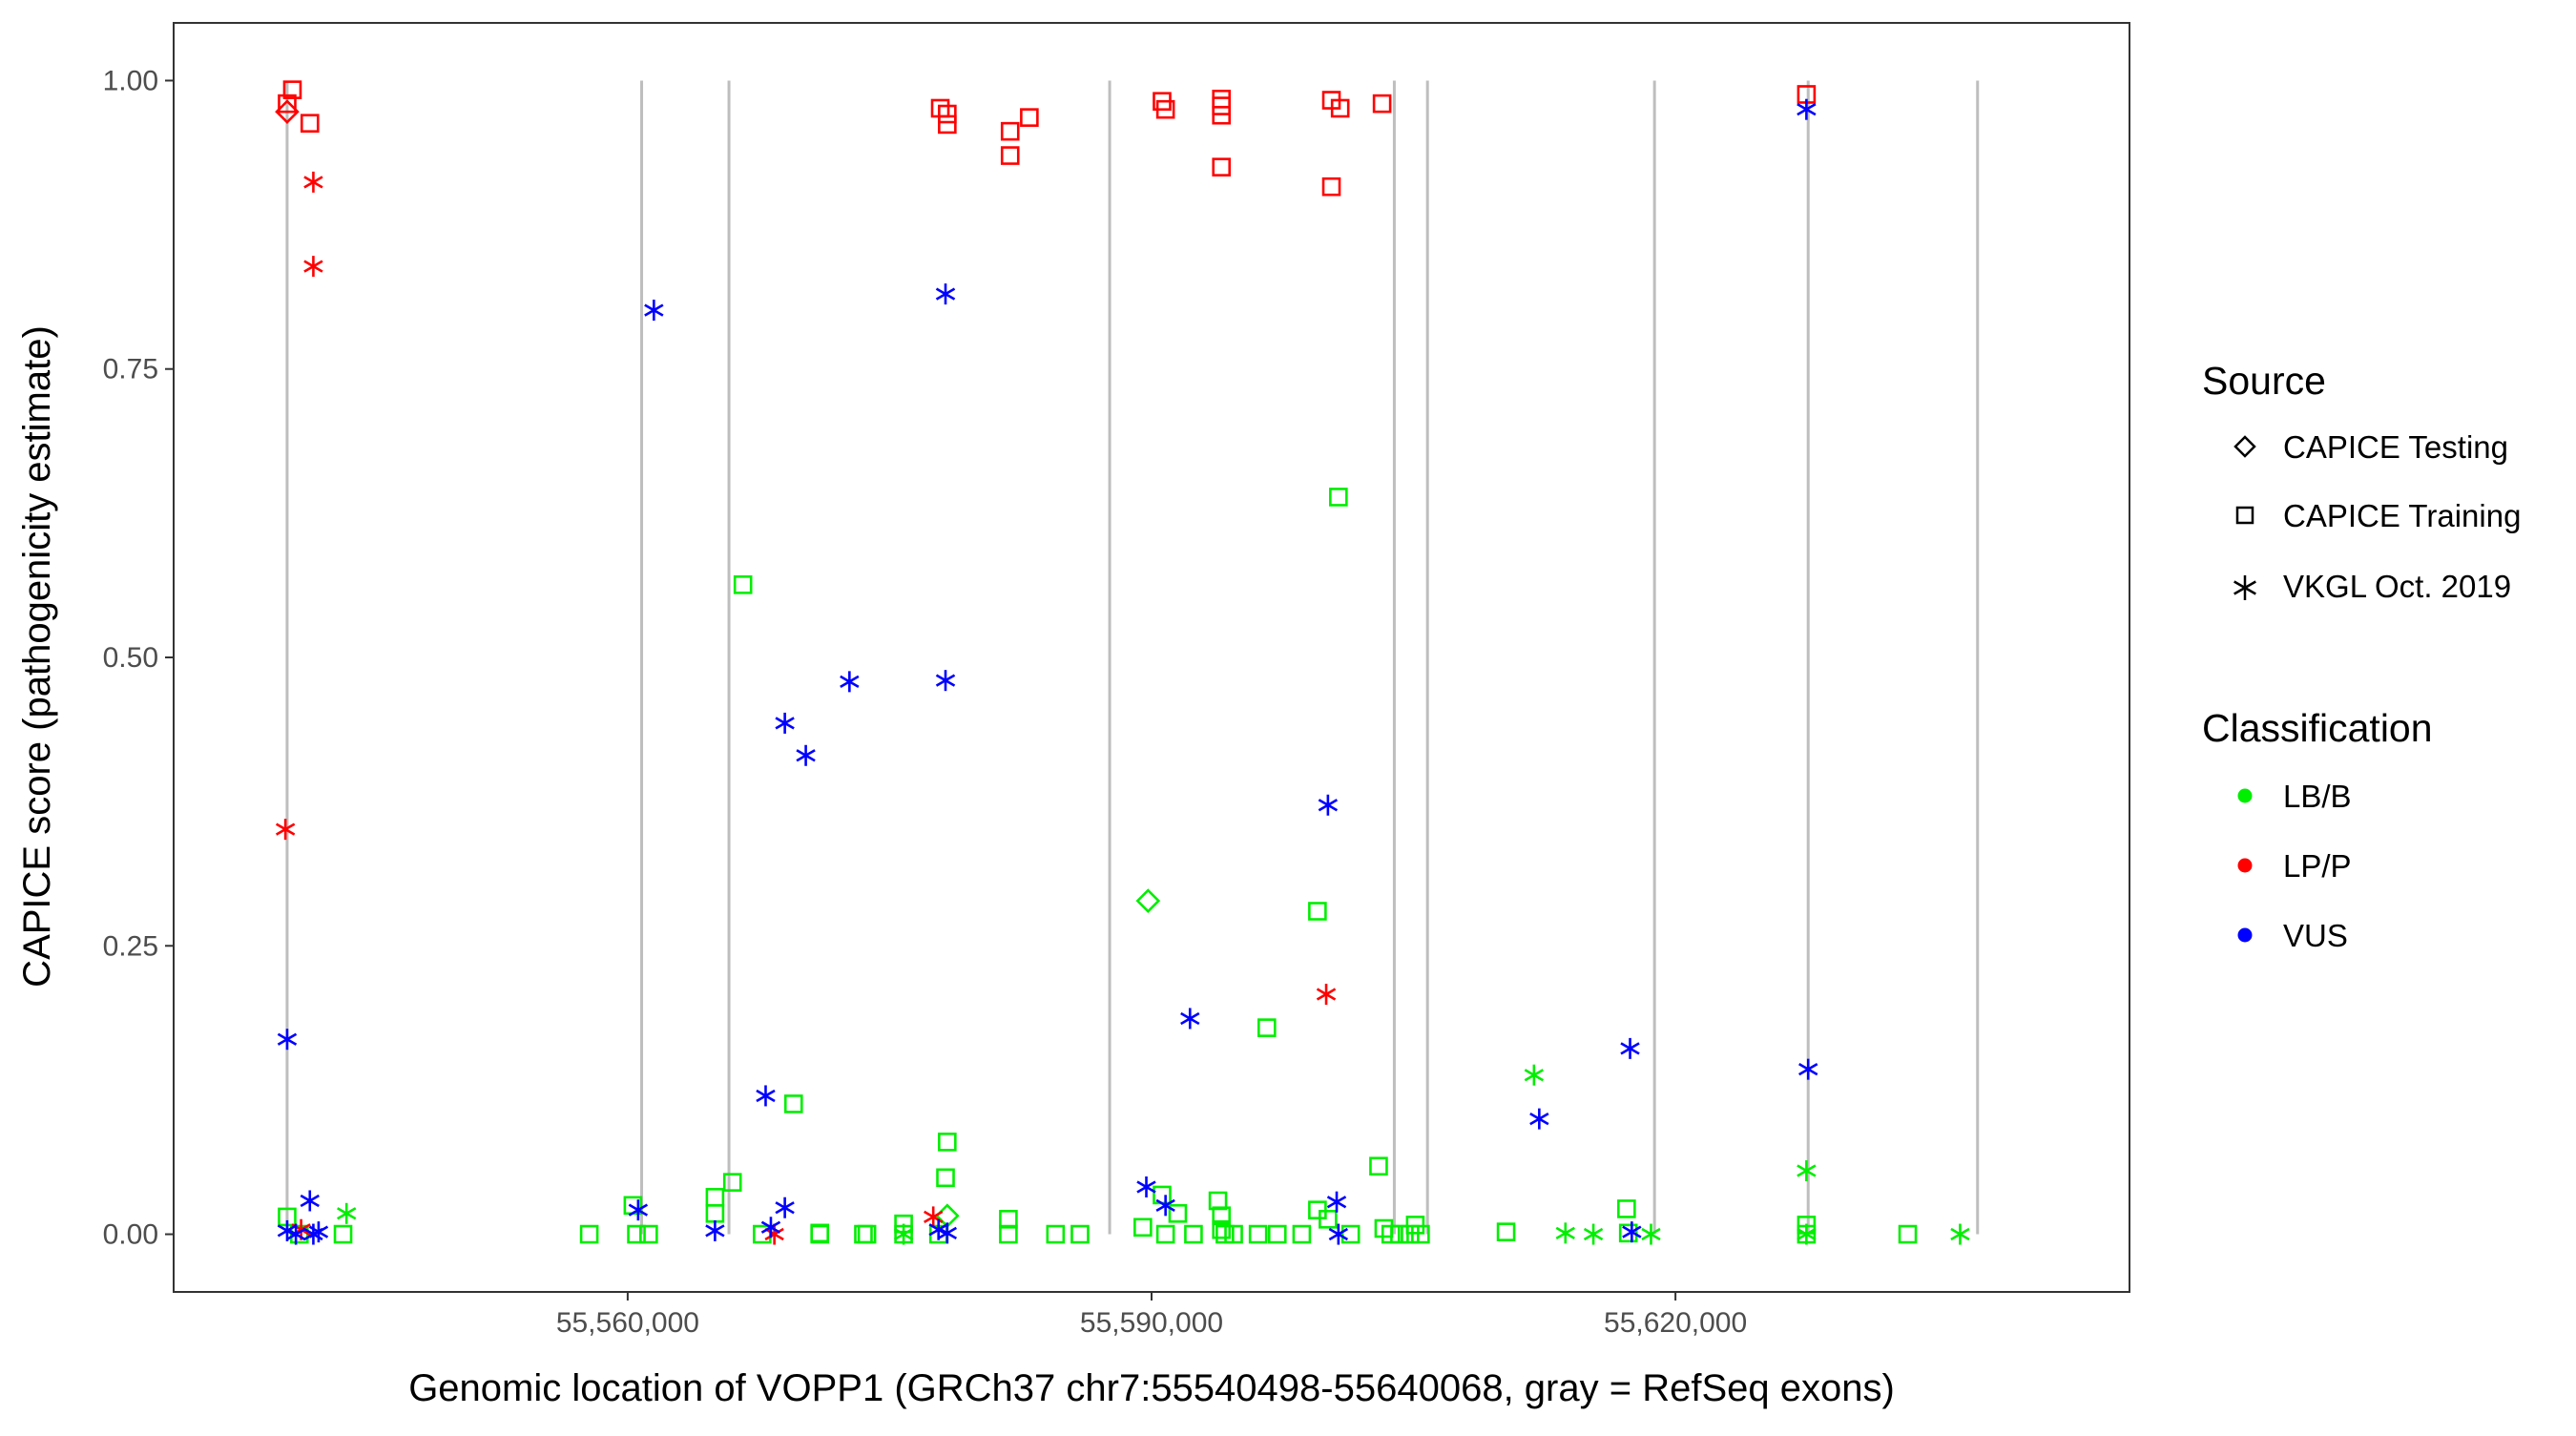  Describe the element at coordinates (627, 1323) in the screenshot. I see `x-tick-label: 55,560,000` at that location.